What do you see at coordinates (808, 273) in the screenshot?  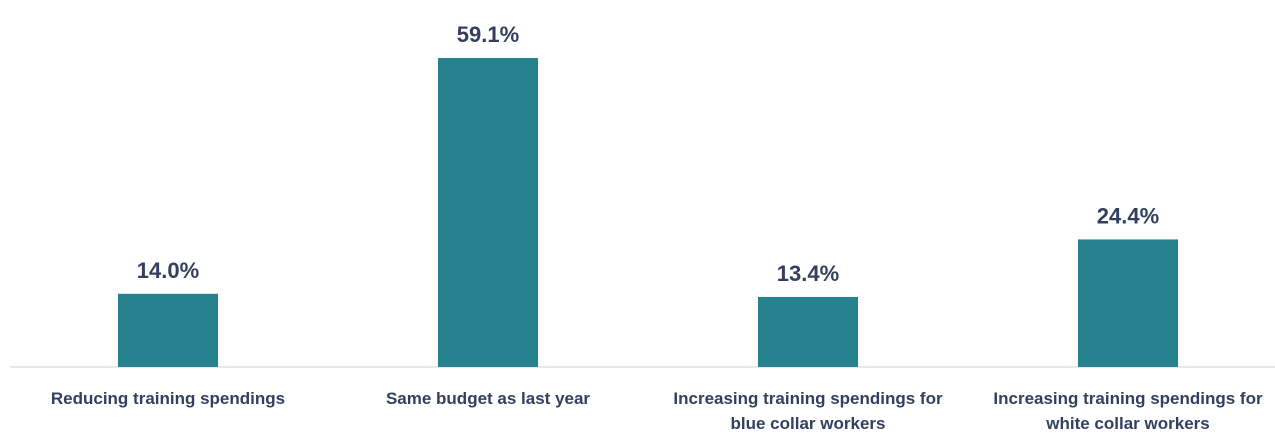 I see `value-label: 13.4%` at bounding box center [808, 273].